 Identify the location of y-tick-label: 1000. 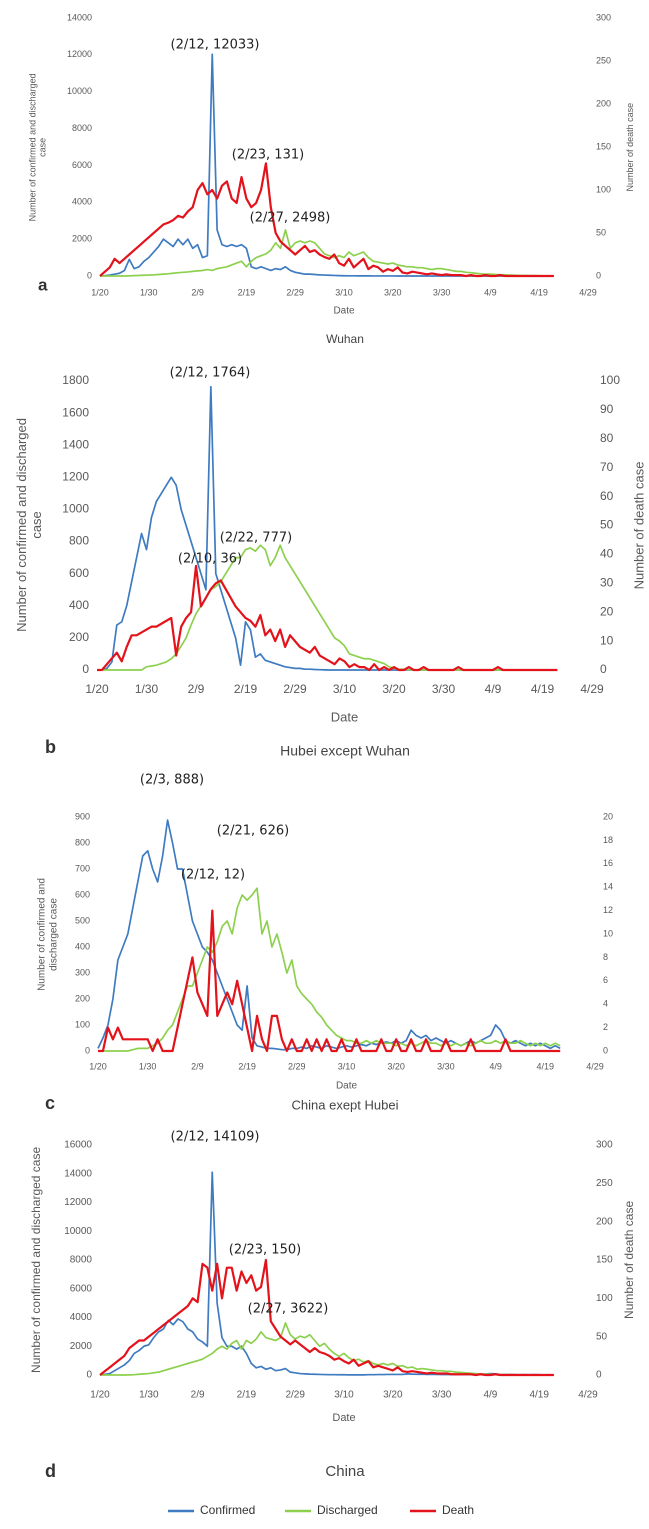
(75, 509).